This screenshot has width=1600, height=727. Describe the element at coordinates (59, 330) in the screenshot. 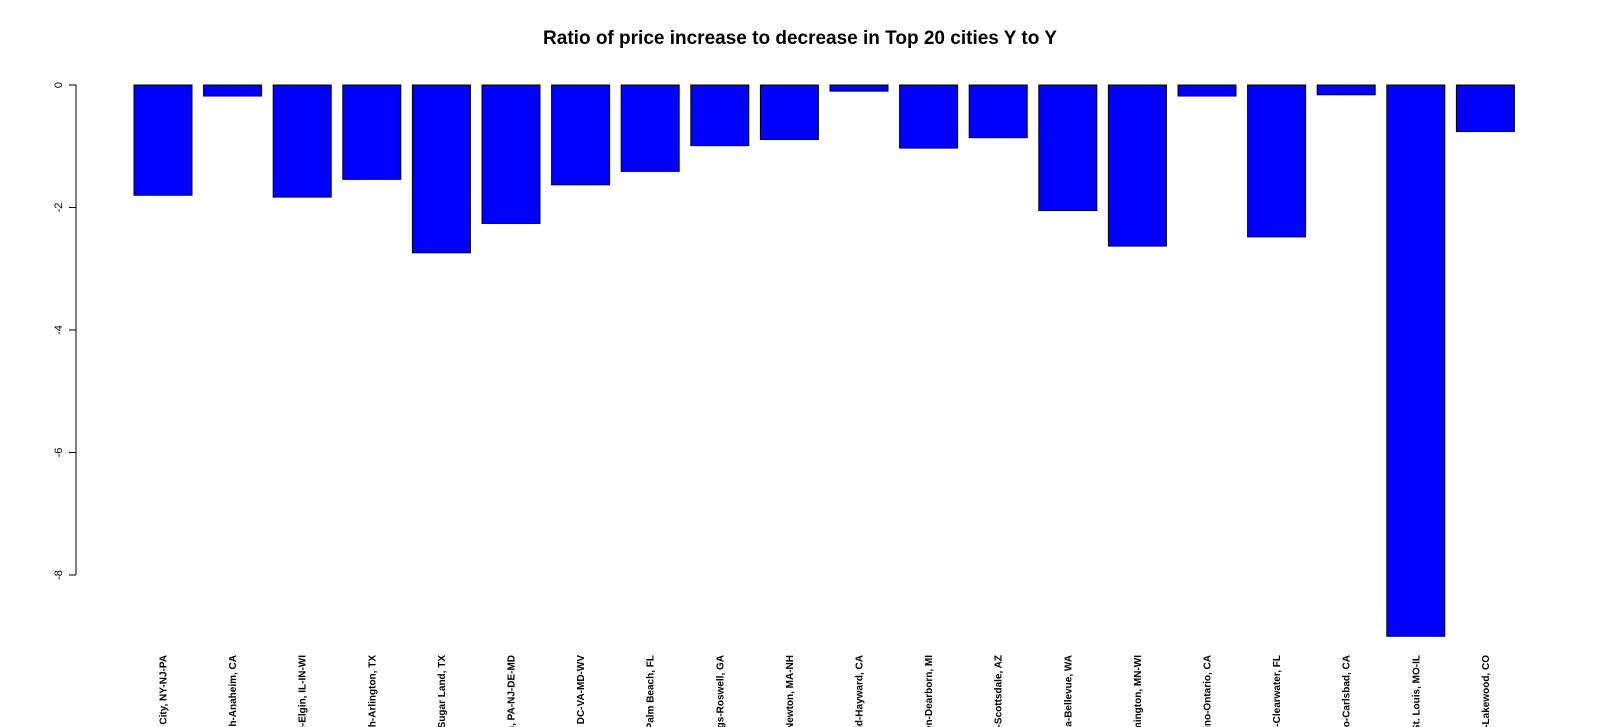

I see `y-tick-label: -4` at that location.